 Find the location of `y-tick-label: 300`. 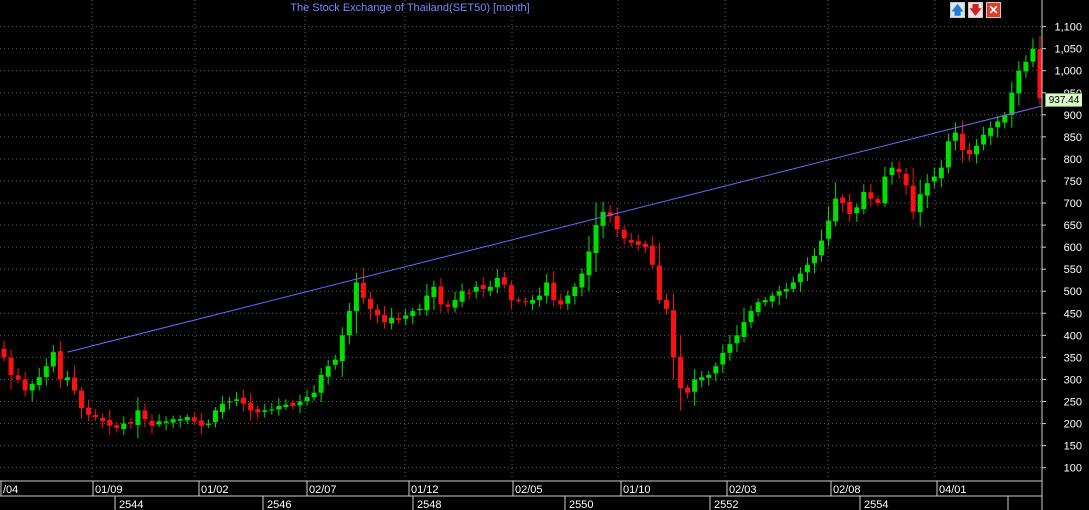

y-tick-label: 300 is located at coordinates (1073, 380).